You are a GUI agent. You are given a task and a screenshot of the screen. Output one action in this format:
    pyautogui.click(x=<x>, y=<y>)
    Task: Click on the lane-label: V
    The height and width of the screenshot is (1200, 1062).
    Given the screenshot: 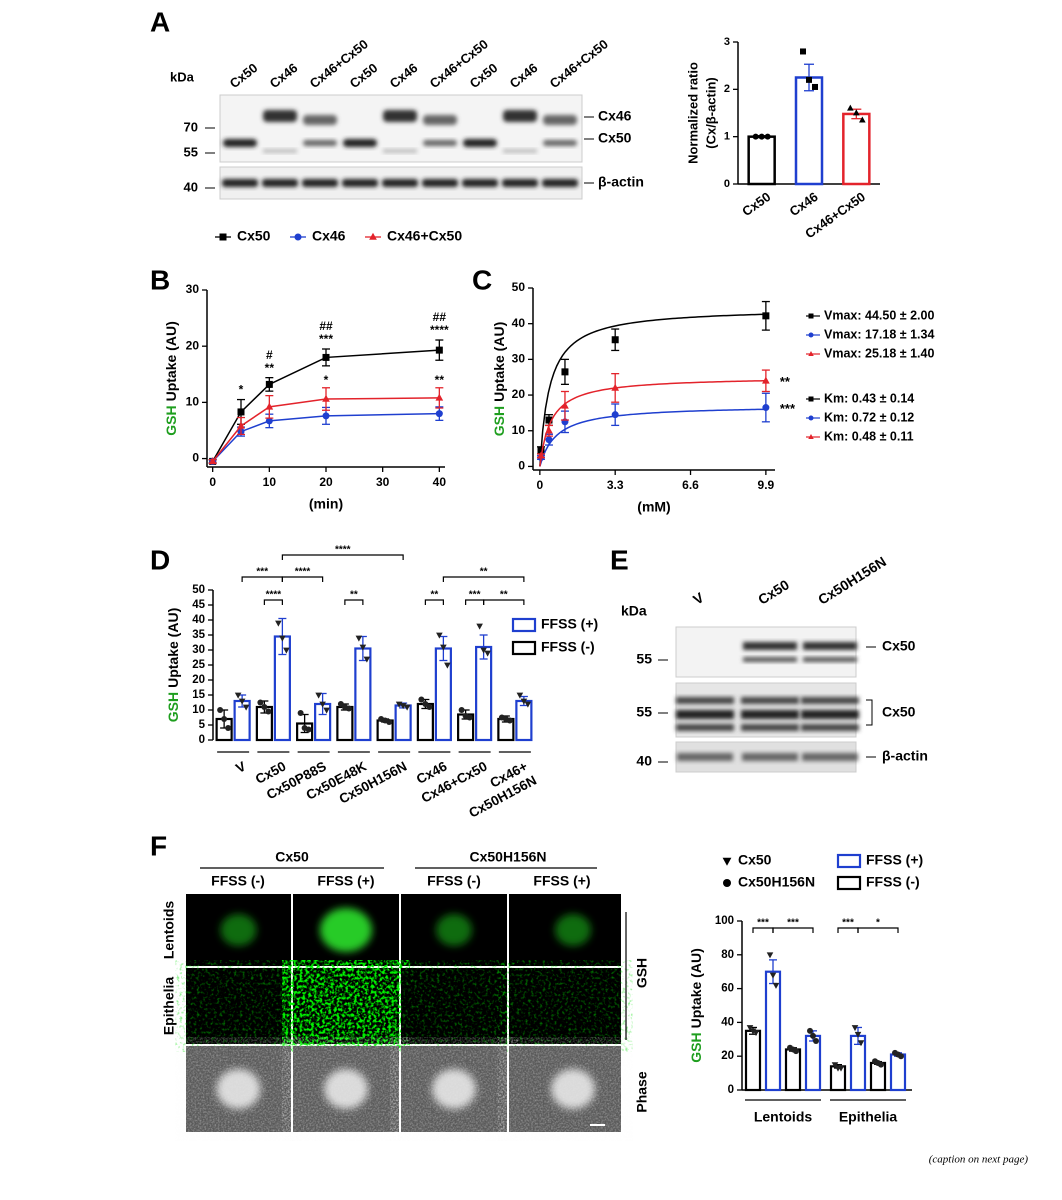 What is the action you would take?
    pyautogui.click(x=698, y=598)
    